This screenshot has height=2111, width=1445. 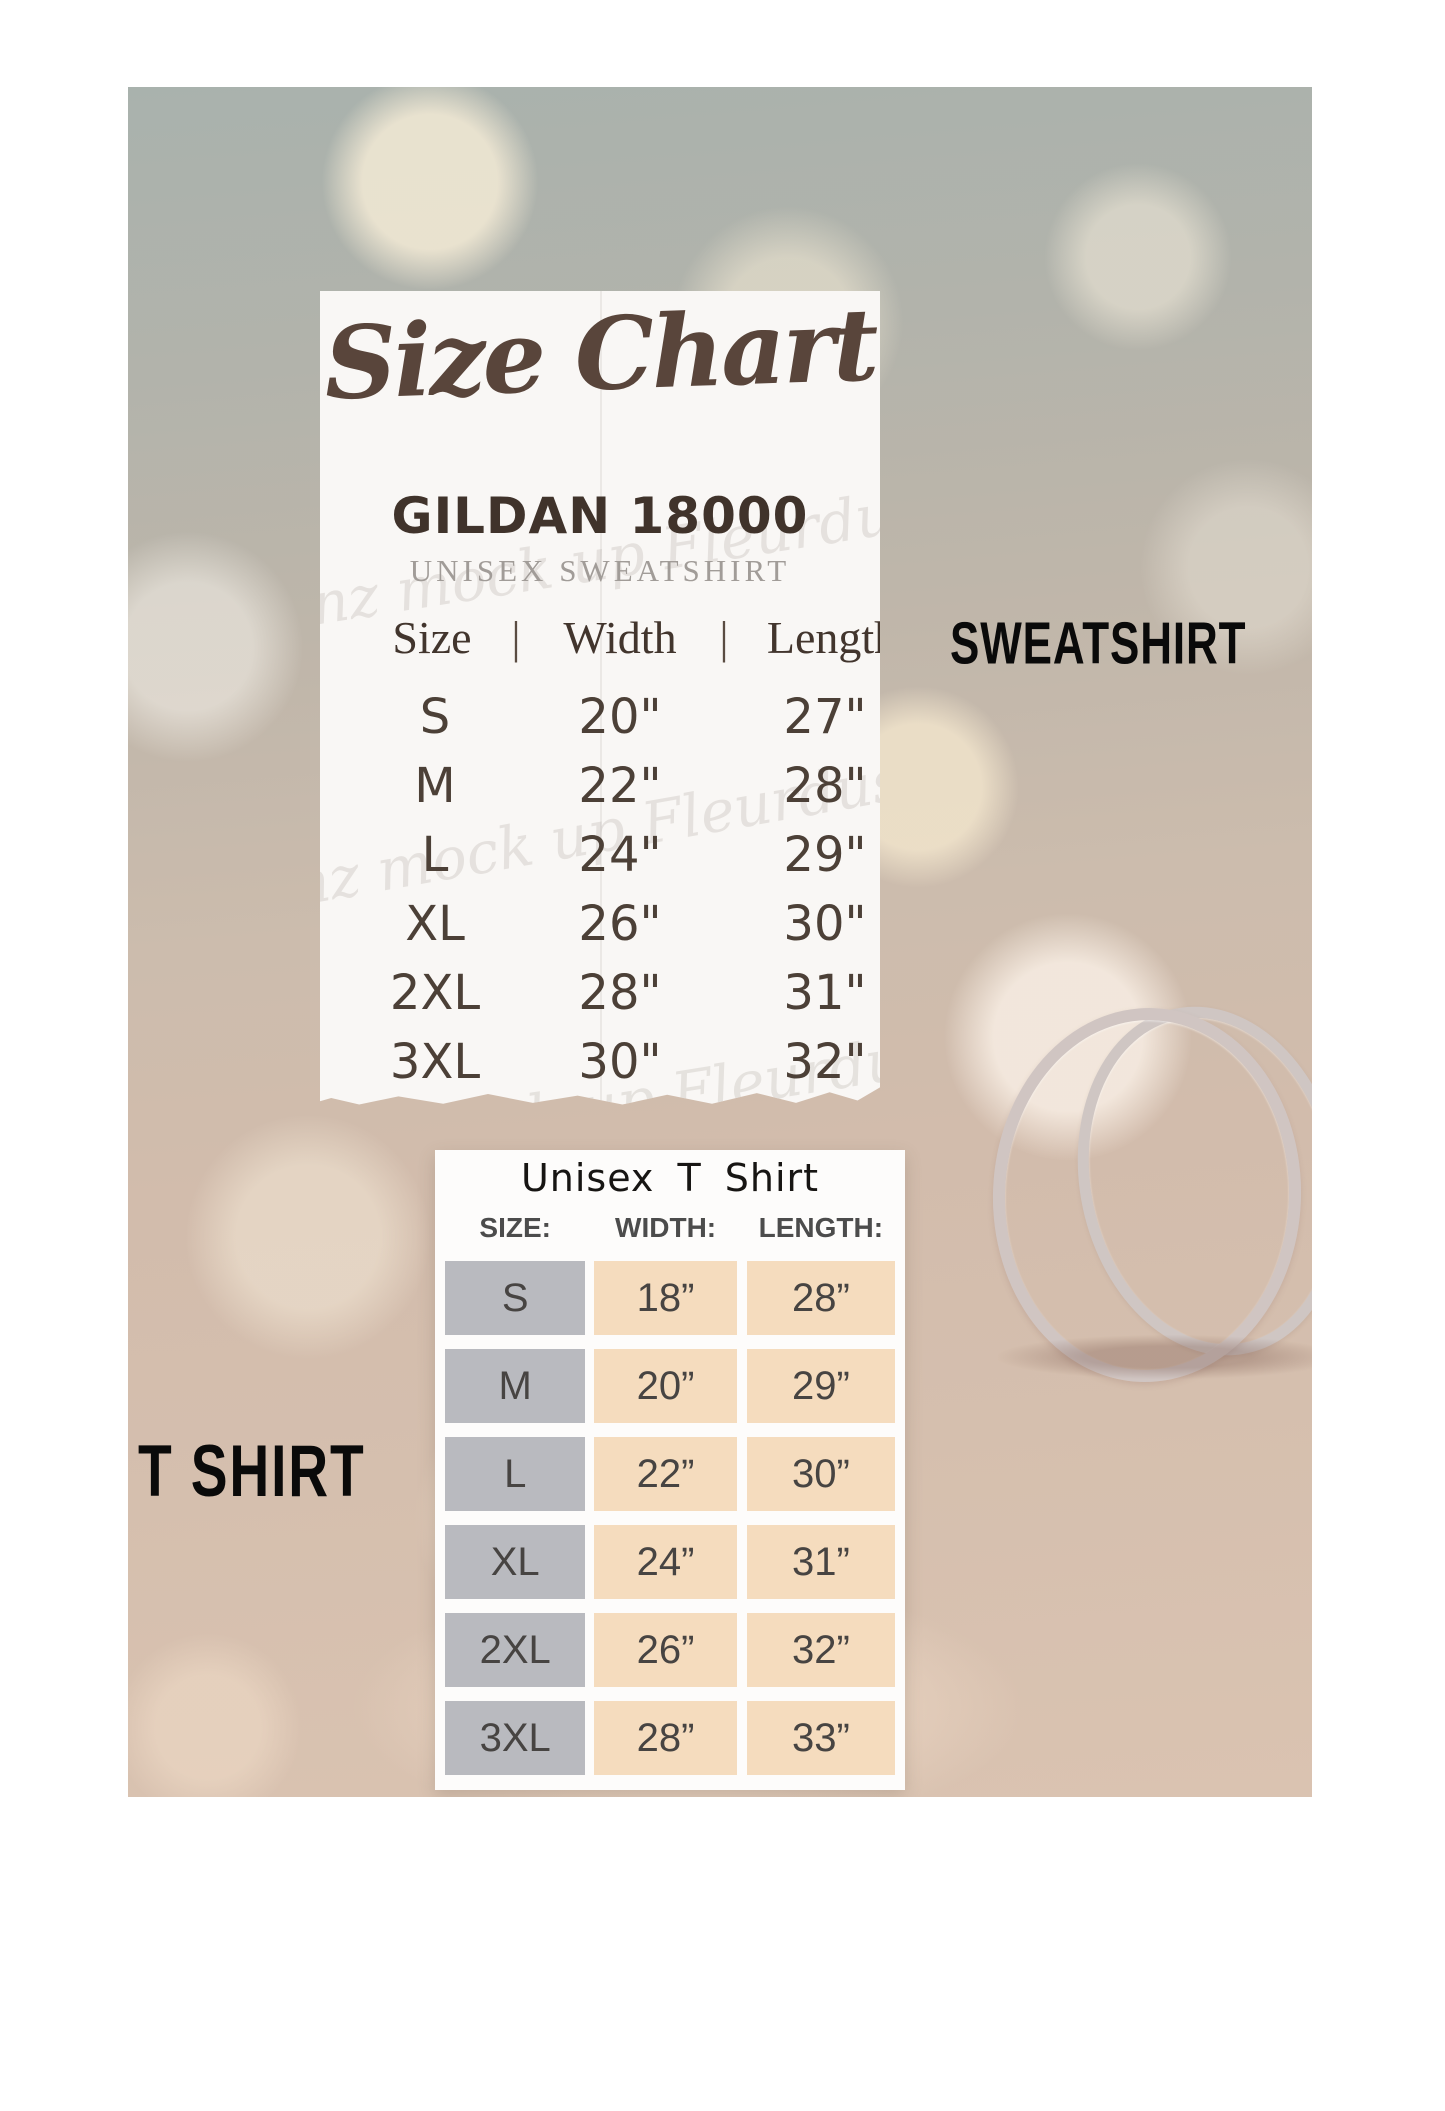 I want to click on table-row: 2XL 28" 31", so click(x=600, y=993).